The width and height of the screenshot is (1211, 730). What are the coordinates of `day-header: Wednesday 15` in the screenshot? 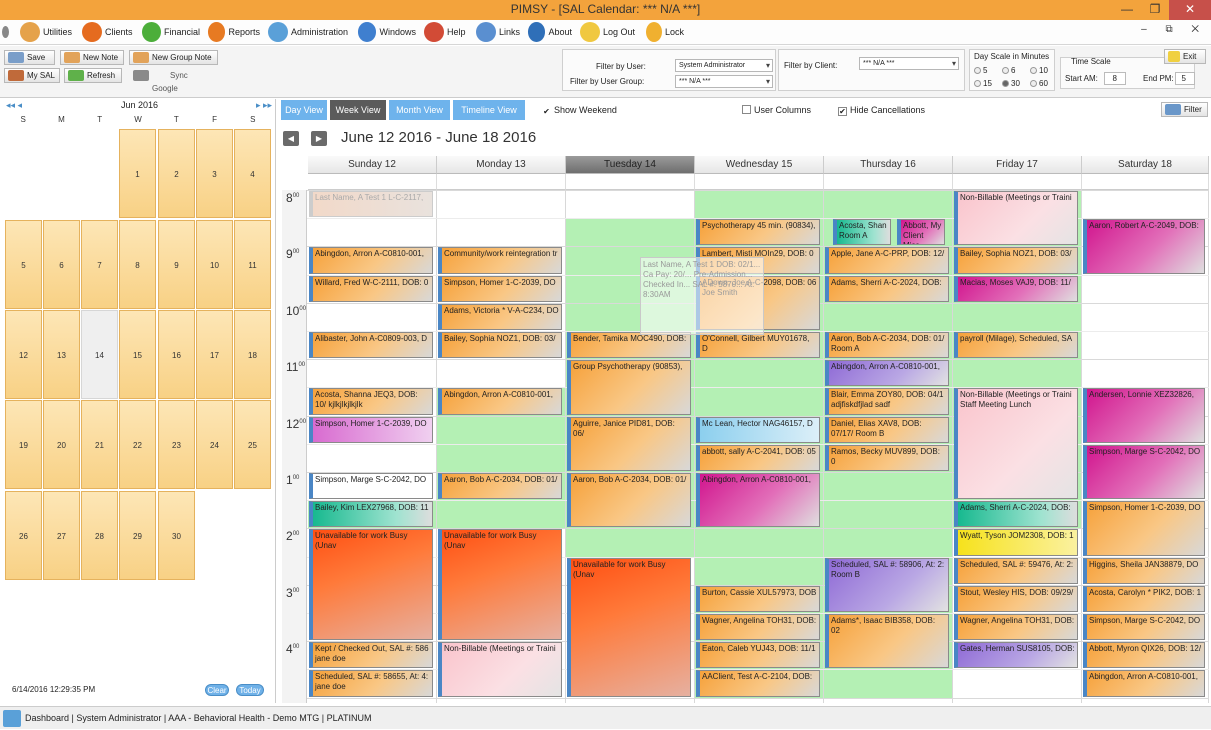 It's located at (759, 165).